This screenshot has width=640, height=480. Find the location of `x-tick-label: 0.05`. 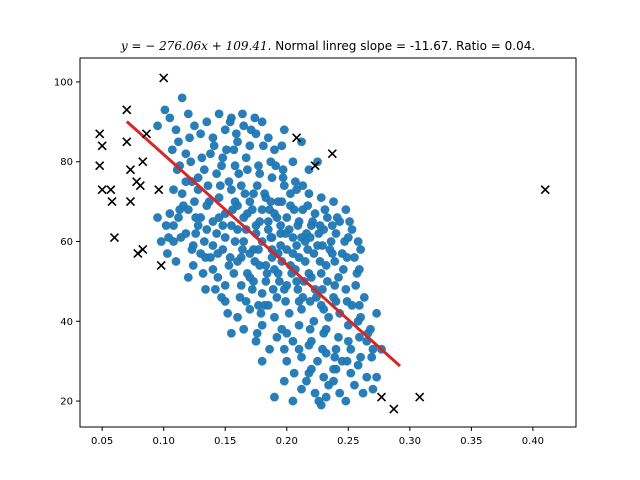

x-tick-label: 0.05 is located at coordinates (102, 441).